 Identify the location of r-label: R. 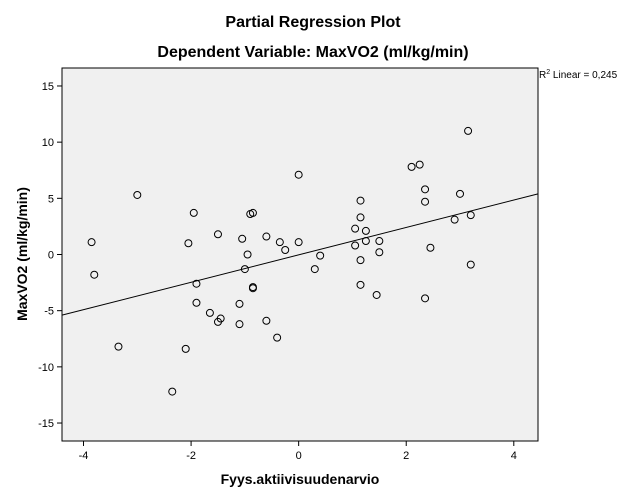
(542, 75).